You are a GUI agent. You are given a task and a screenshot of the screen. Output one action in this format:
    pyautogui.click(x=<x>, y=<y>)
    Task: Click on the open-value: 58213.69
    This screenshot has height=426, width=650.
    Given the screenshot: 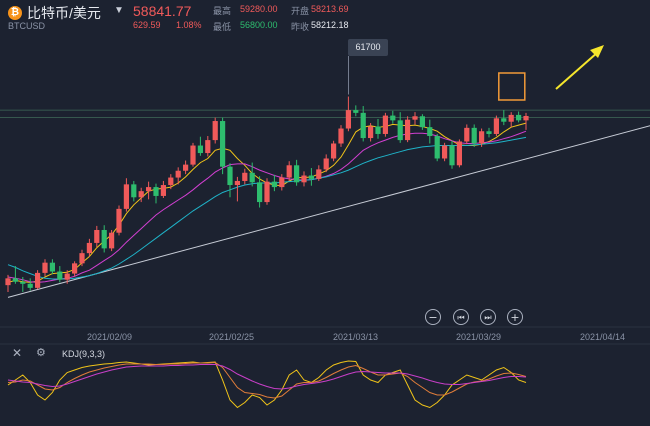 What is the action you would take?
    pyautogui.click(x=330, y=9)
    